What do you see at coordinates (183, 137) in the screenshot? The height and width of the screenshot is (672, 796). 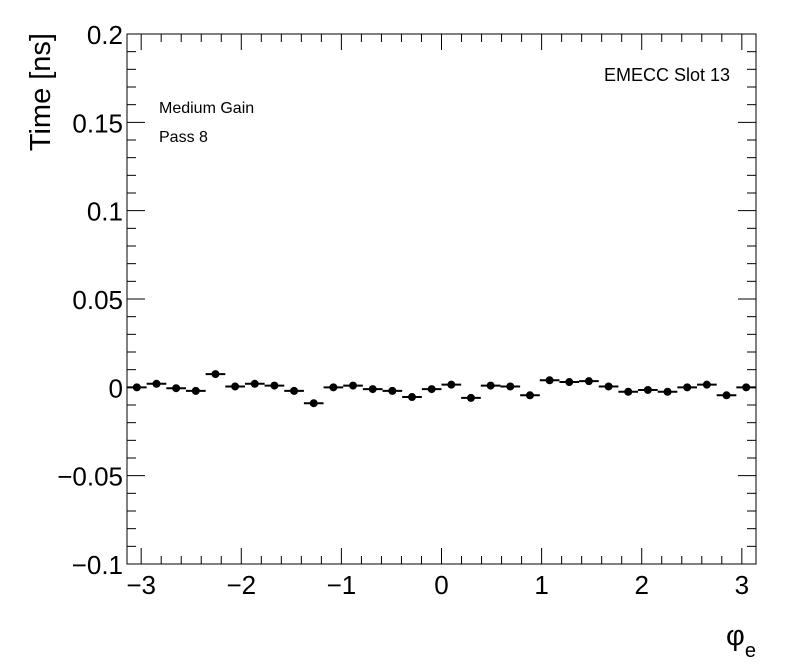 I see `pass-annotation: Pass 8` at bounding box center [183, 137].